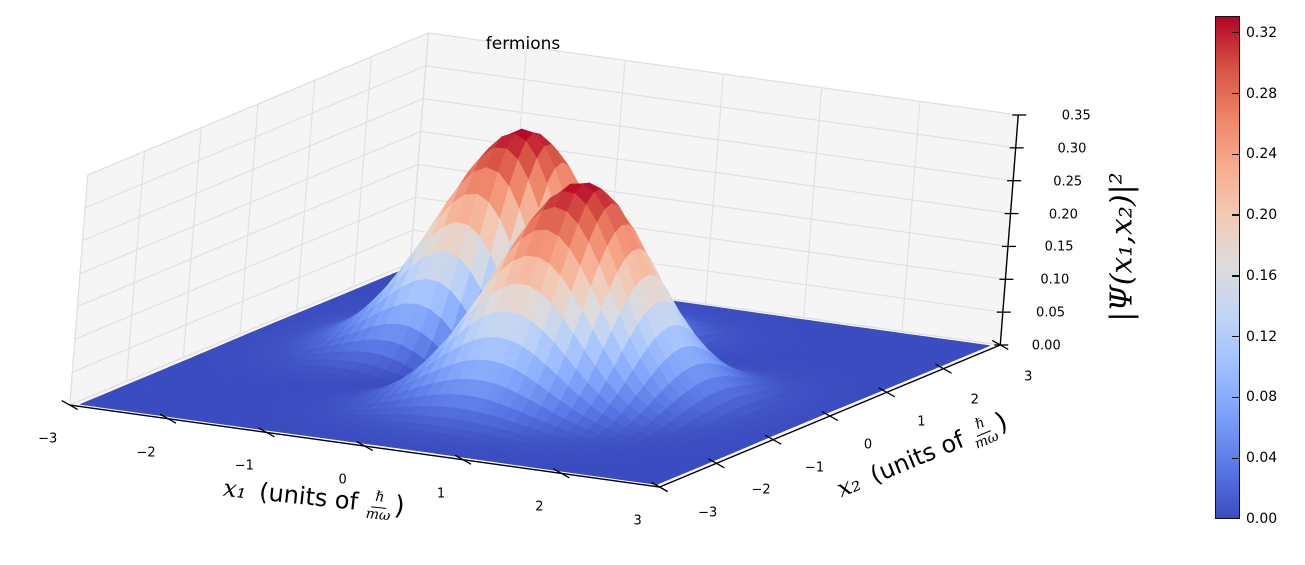 Image resolution: width=1305 pixels, height=565 pixels. I want to click on z-axis-label: |Ψ(x₁,x₂)|², so click(1122, 247).